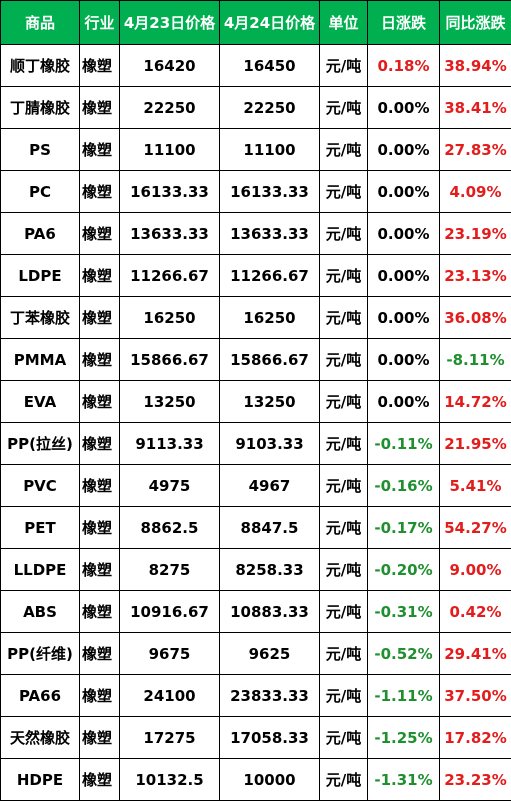  What do you see at coordinates (40, 401) in the screenshot?
I see `cell-product: EVA` at bounding box center [40, 401].